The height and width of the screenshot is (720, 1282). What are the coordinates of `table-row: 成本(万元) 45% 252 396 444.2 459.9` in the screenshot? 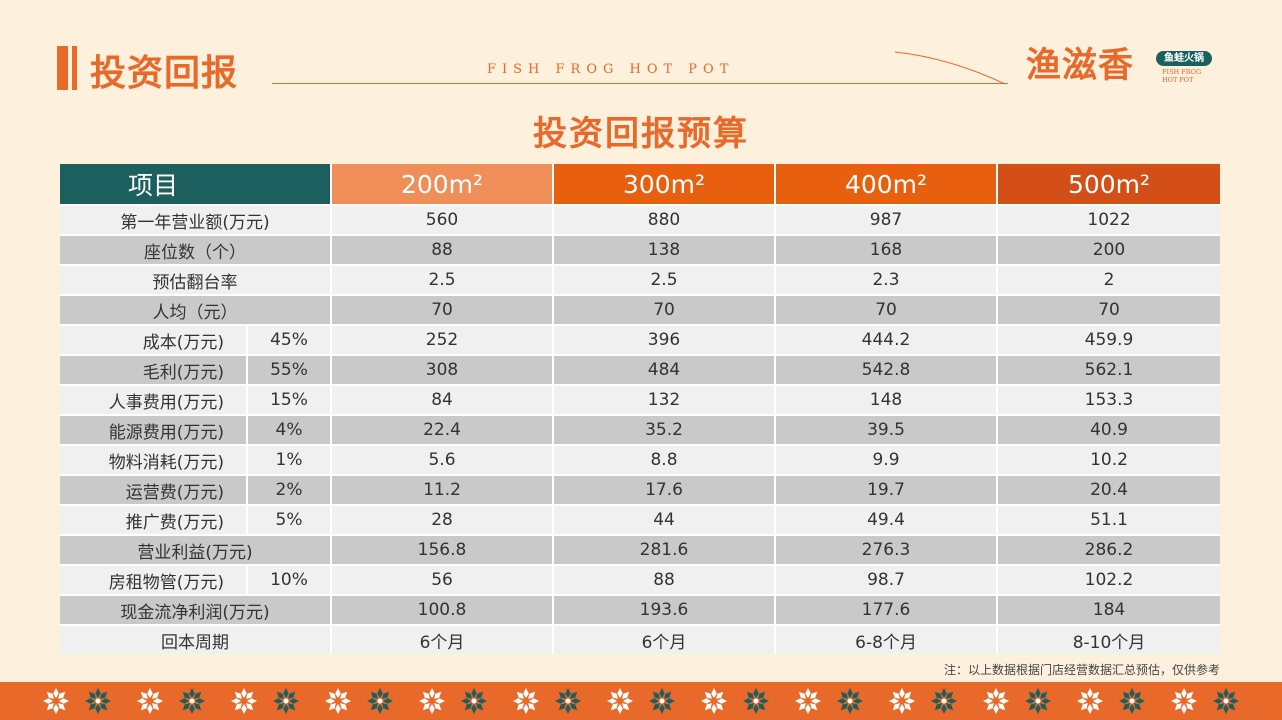 It's located at (640, 339).